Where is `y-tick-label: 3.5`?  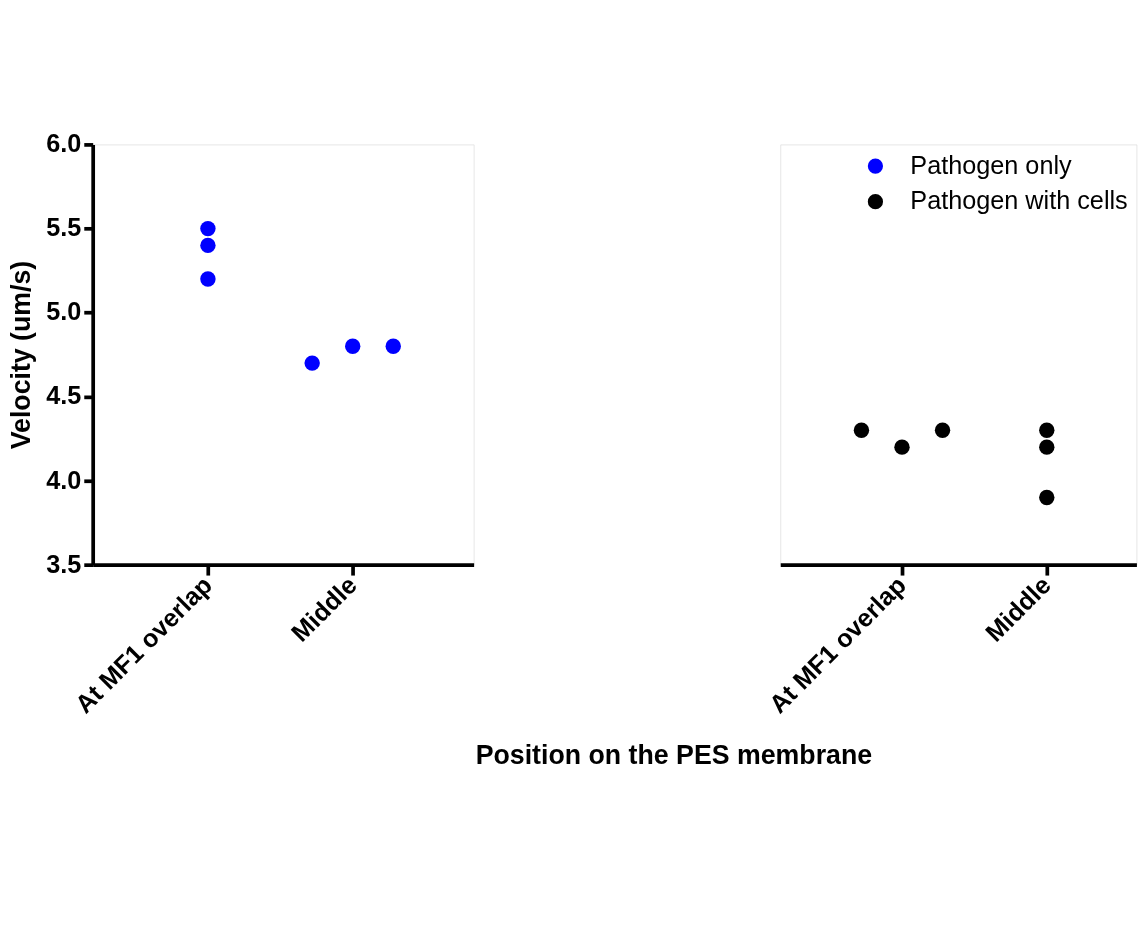
y-tick-label: 3.5 is located at coordinates (64, 563).